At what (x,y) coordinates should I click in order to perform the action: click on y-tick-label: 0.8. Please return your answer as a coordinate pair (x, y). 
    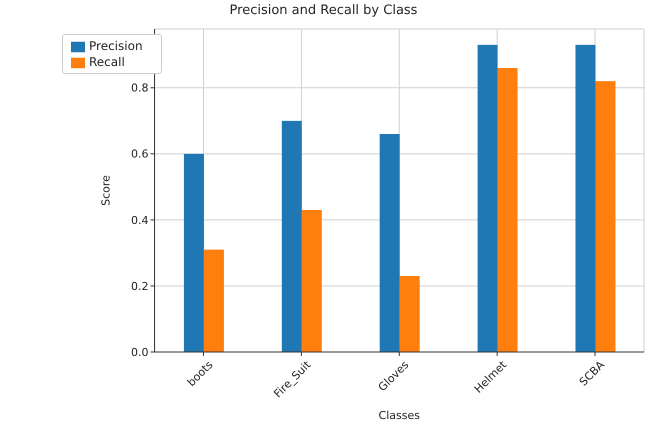
    Looking at the image, I should click on (140, 88).